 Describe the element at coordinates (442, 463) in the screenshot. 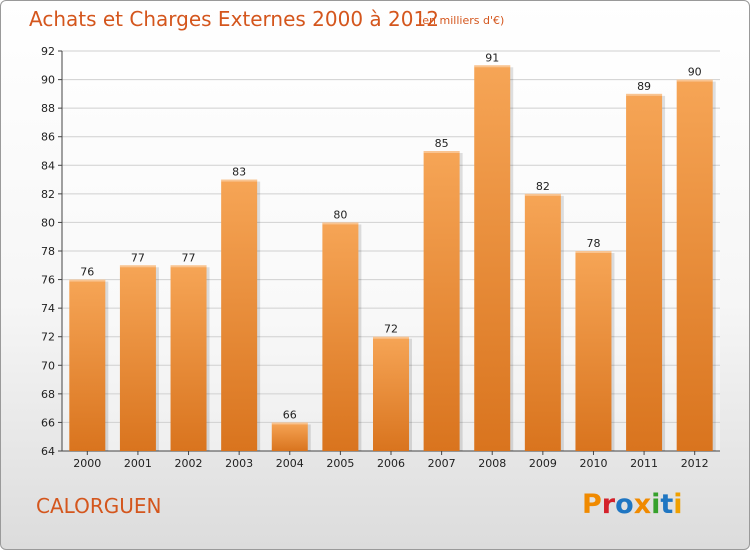

I see `x-tick-label: 2007` at that location.